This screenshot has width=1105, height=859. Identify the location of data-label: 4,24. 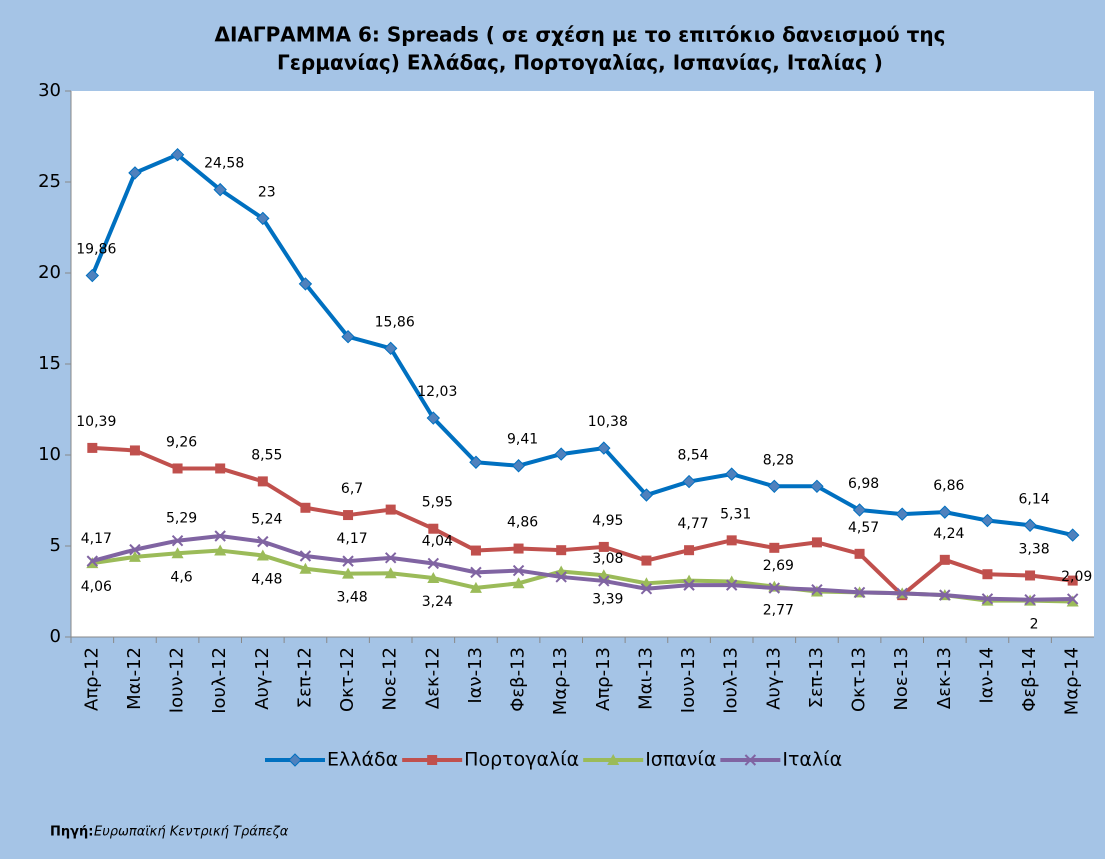
(948, 534).